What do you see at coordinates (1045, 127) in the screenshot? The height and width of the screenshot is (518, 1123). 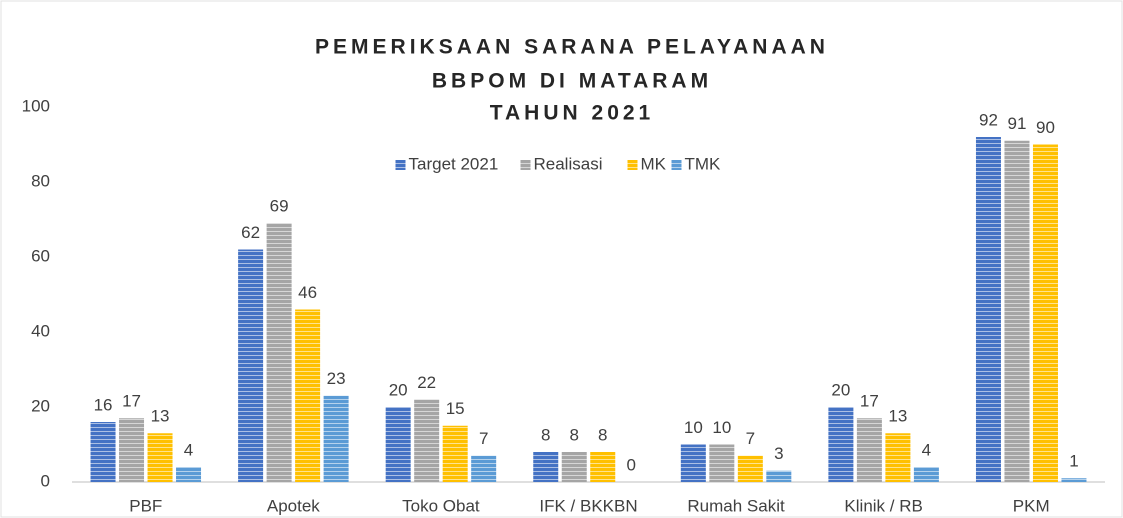 I see `data-label: 90` at bounding box center [1045, 127].